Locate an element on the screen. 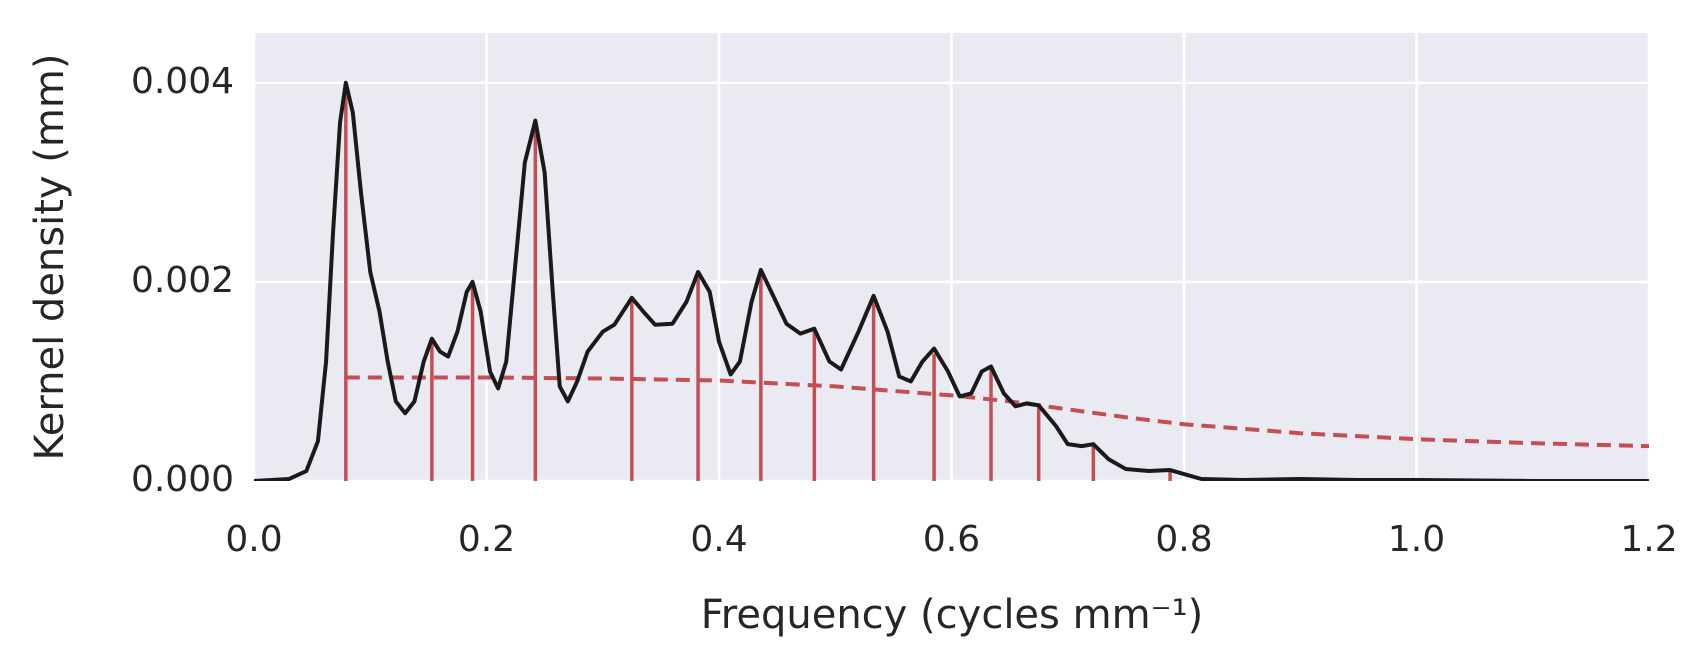 The image size is (1705, 670). y-tick-label: 0.000 is located at coordinates (182, 479).